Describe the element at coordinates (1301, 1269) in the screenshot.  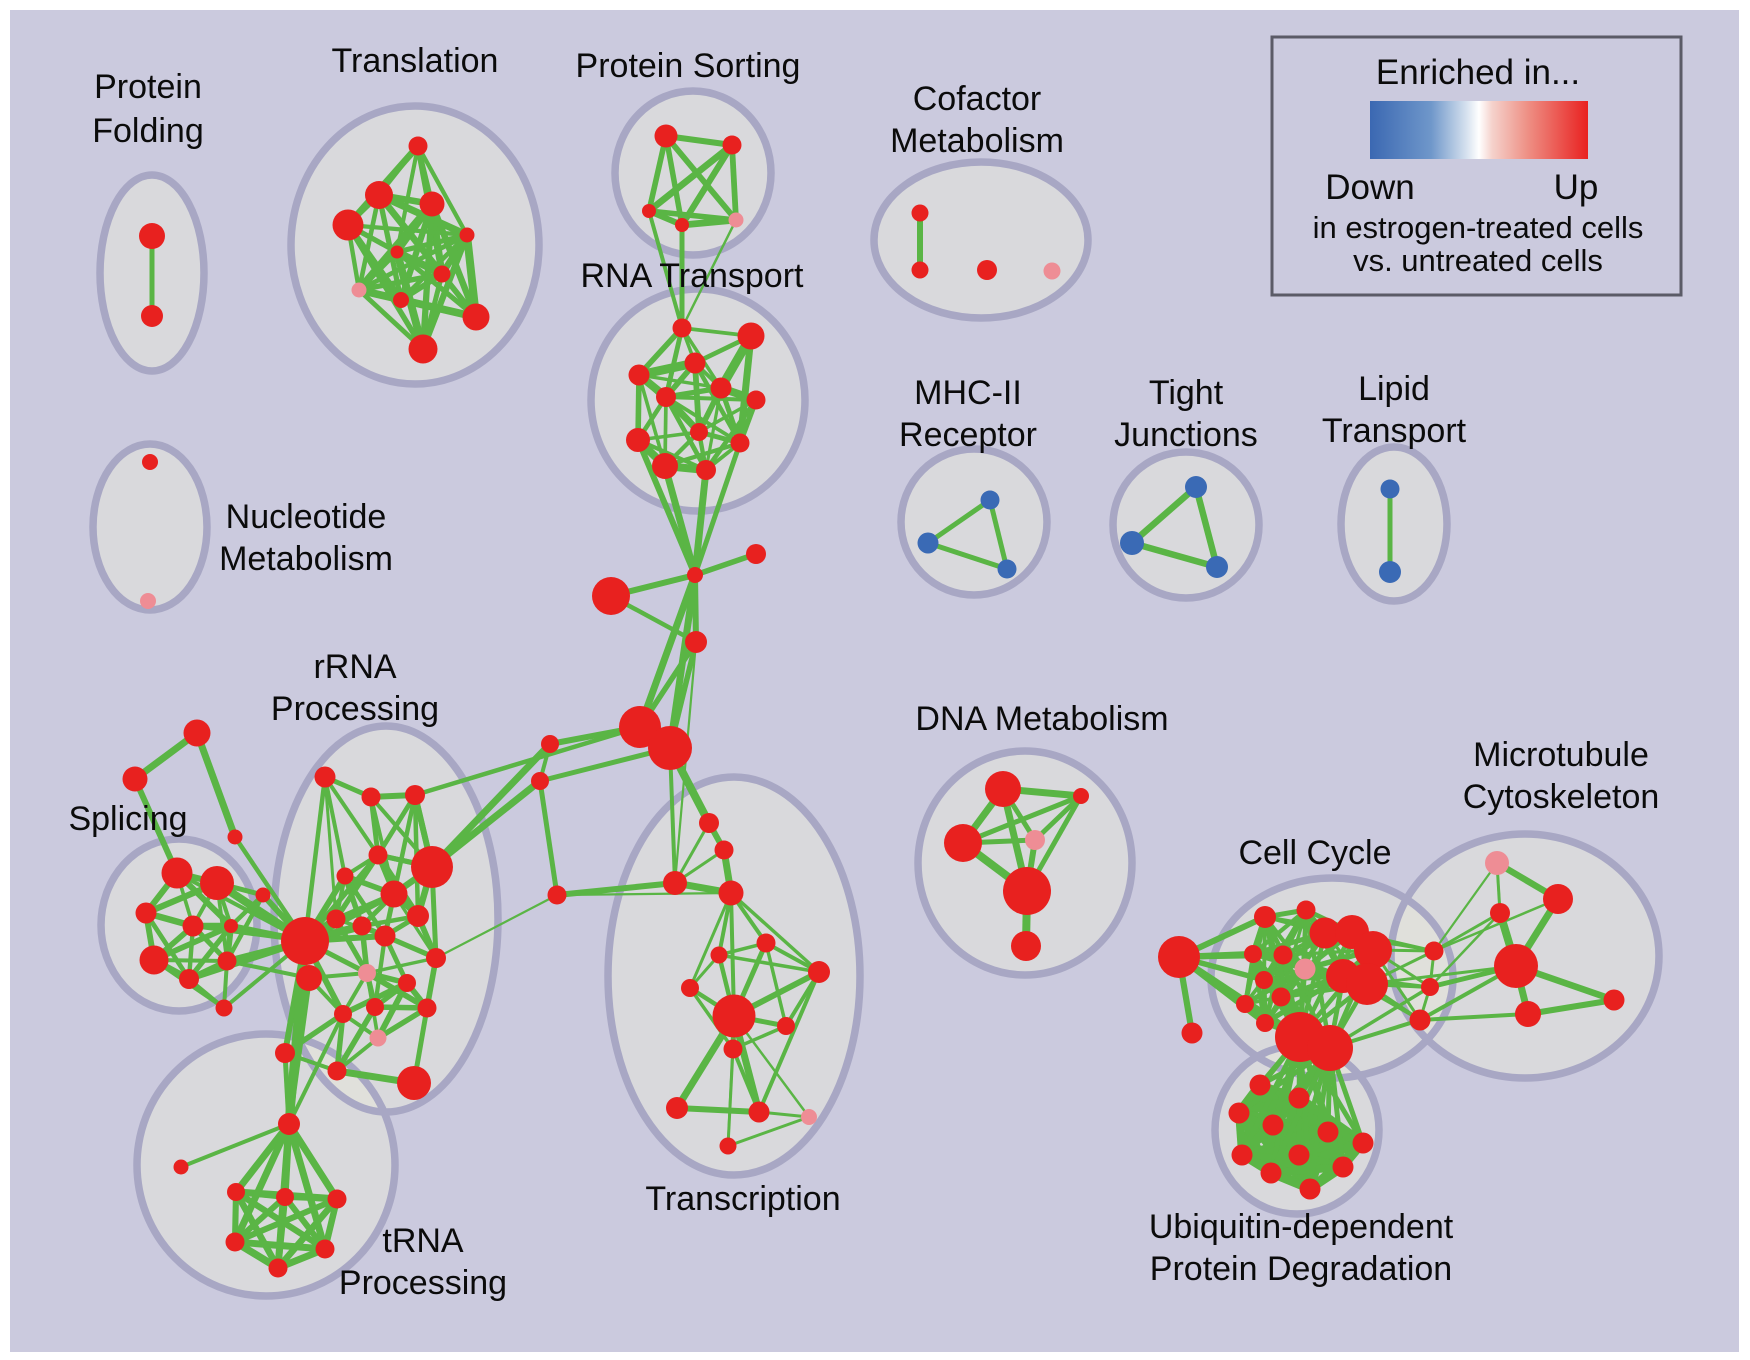
I see `svg-text: Protein Degradation` at that location.